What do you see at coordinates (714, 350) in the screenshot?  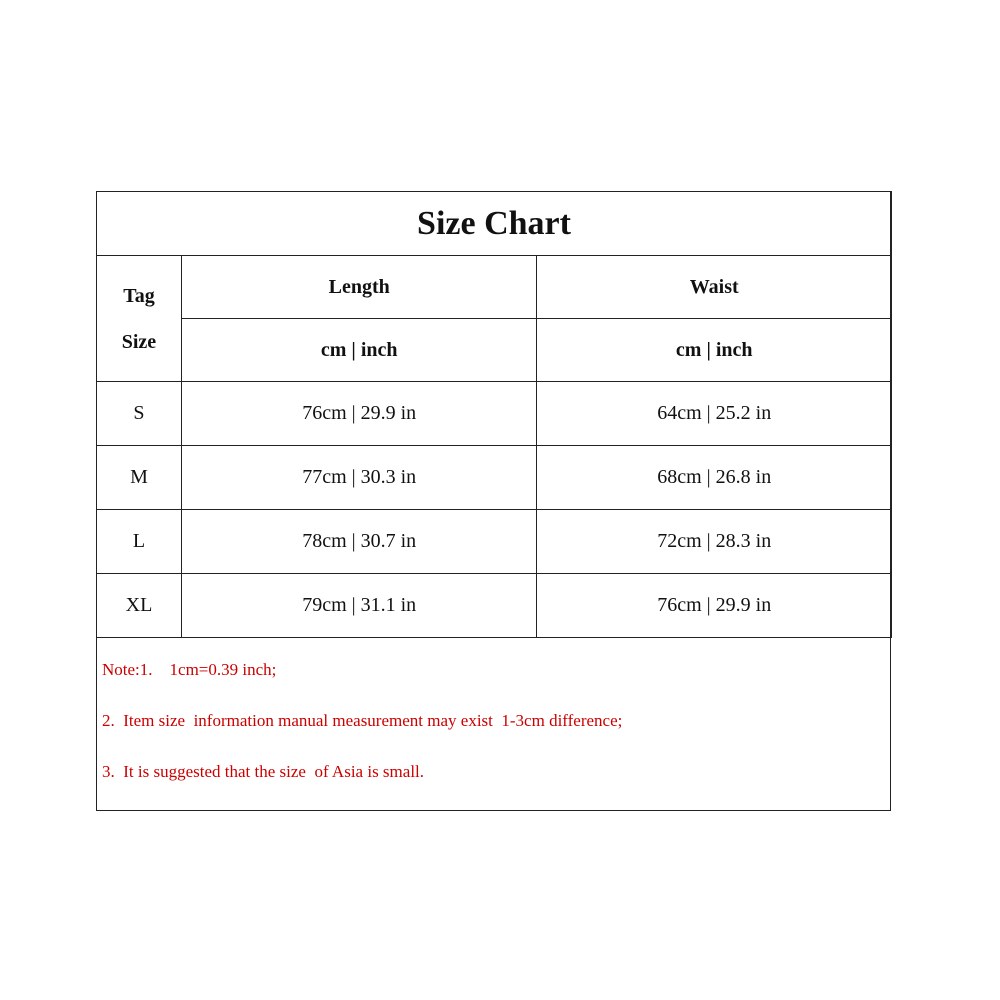 I see `waist-unit-header: cm | inch` at bounding box center [714, 350].